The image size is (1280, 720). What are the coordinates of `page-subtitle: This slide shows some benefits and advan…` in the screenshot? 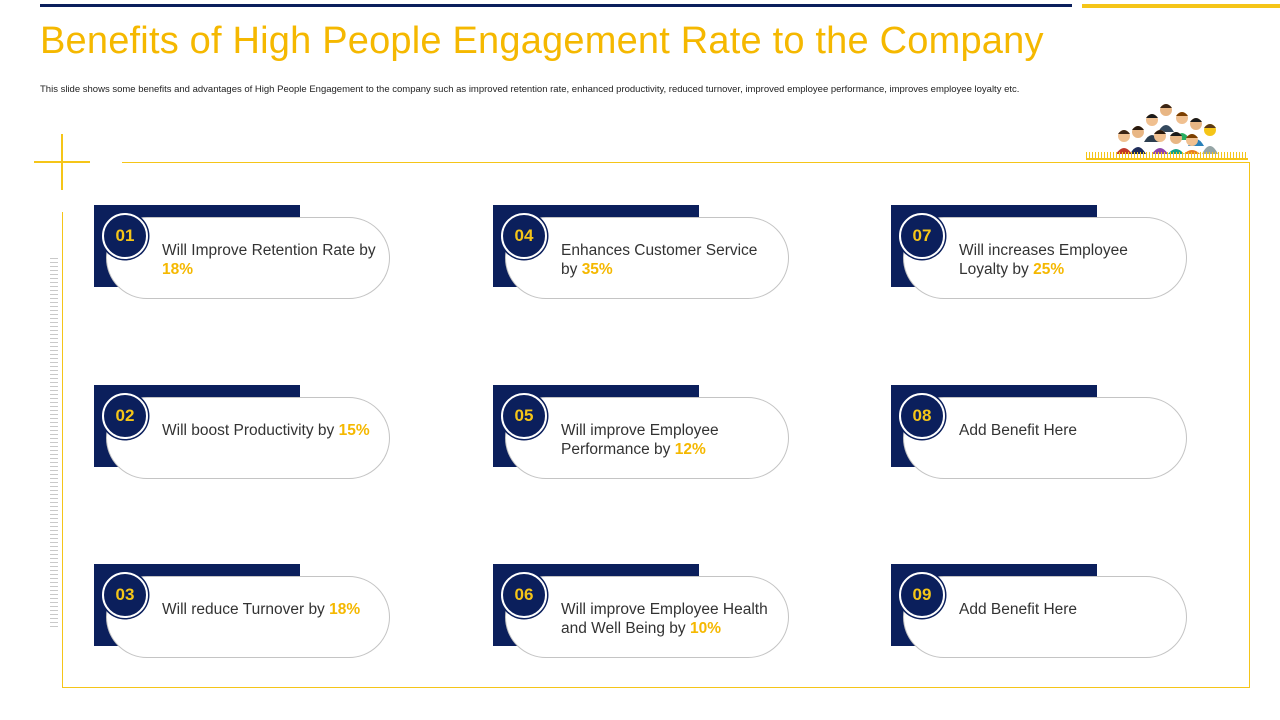 It's located at (530, 89).